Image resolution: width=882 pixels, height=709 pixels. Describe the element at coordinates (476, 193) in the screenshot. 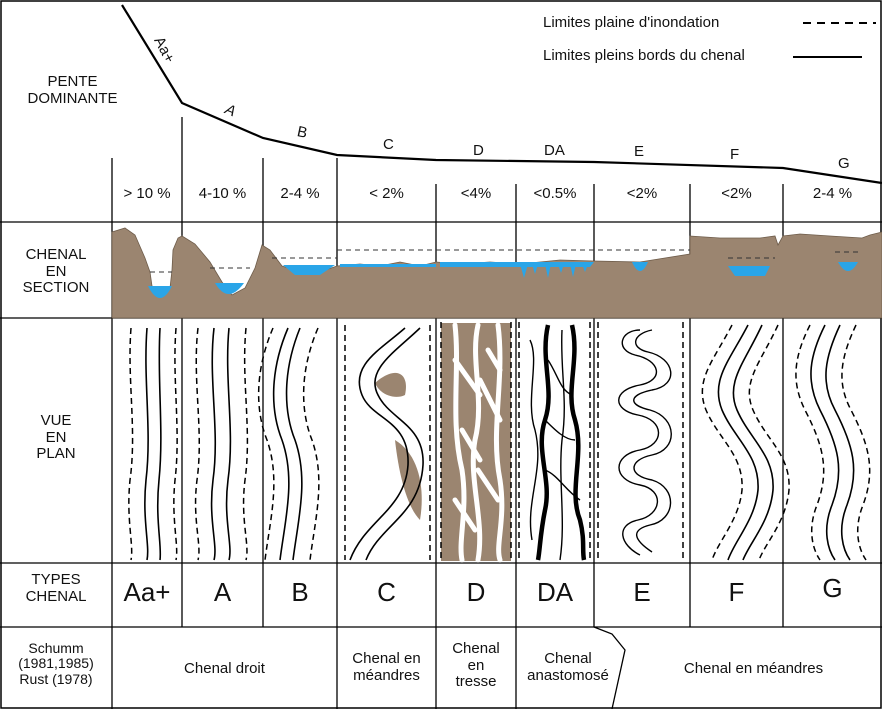

I see `slope-value: <4%` at that location.